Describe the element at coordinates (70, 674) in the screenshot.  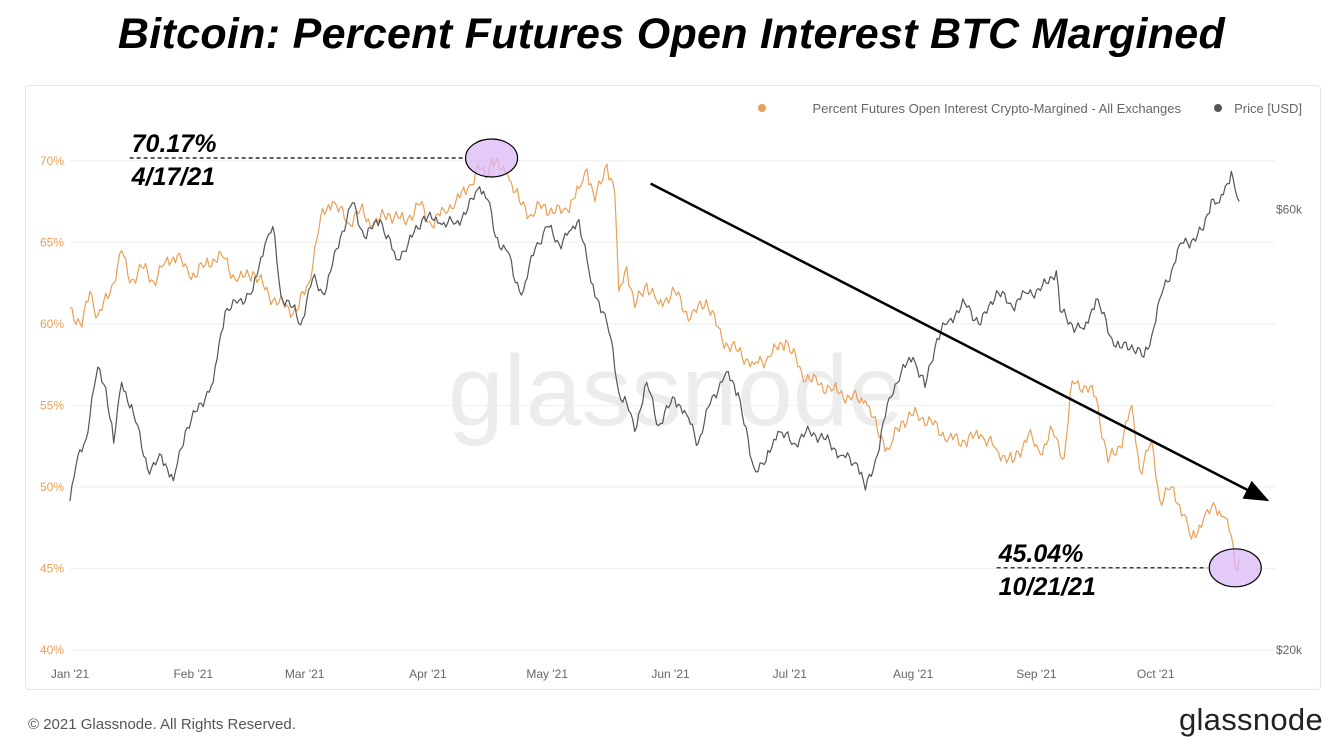
I see `x-tick-label: Jan '21` at that location.